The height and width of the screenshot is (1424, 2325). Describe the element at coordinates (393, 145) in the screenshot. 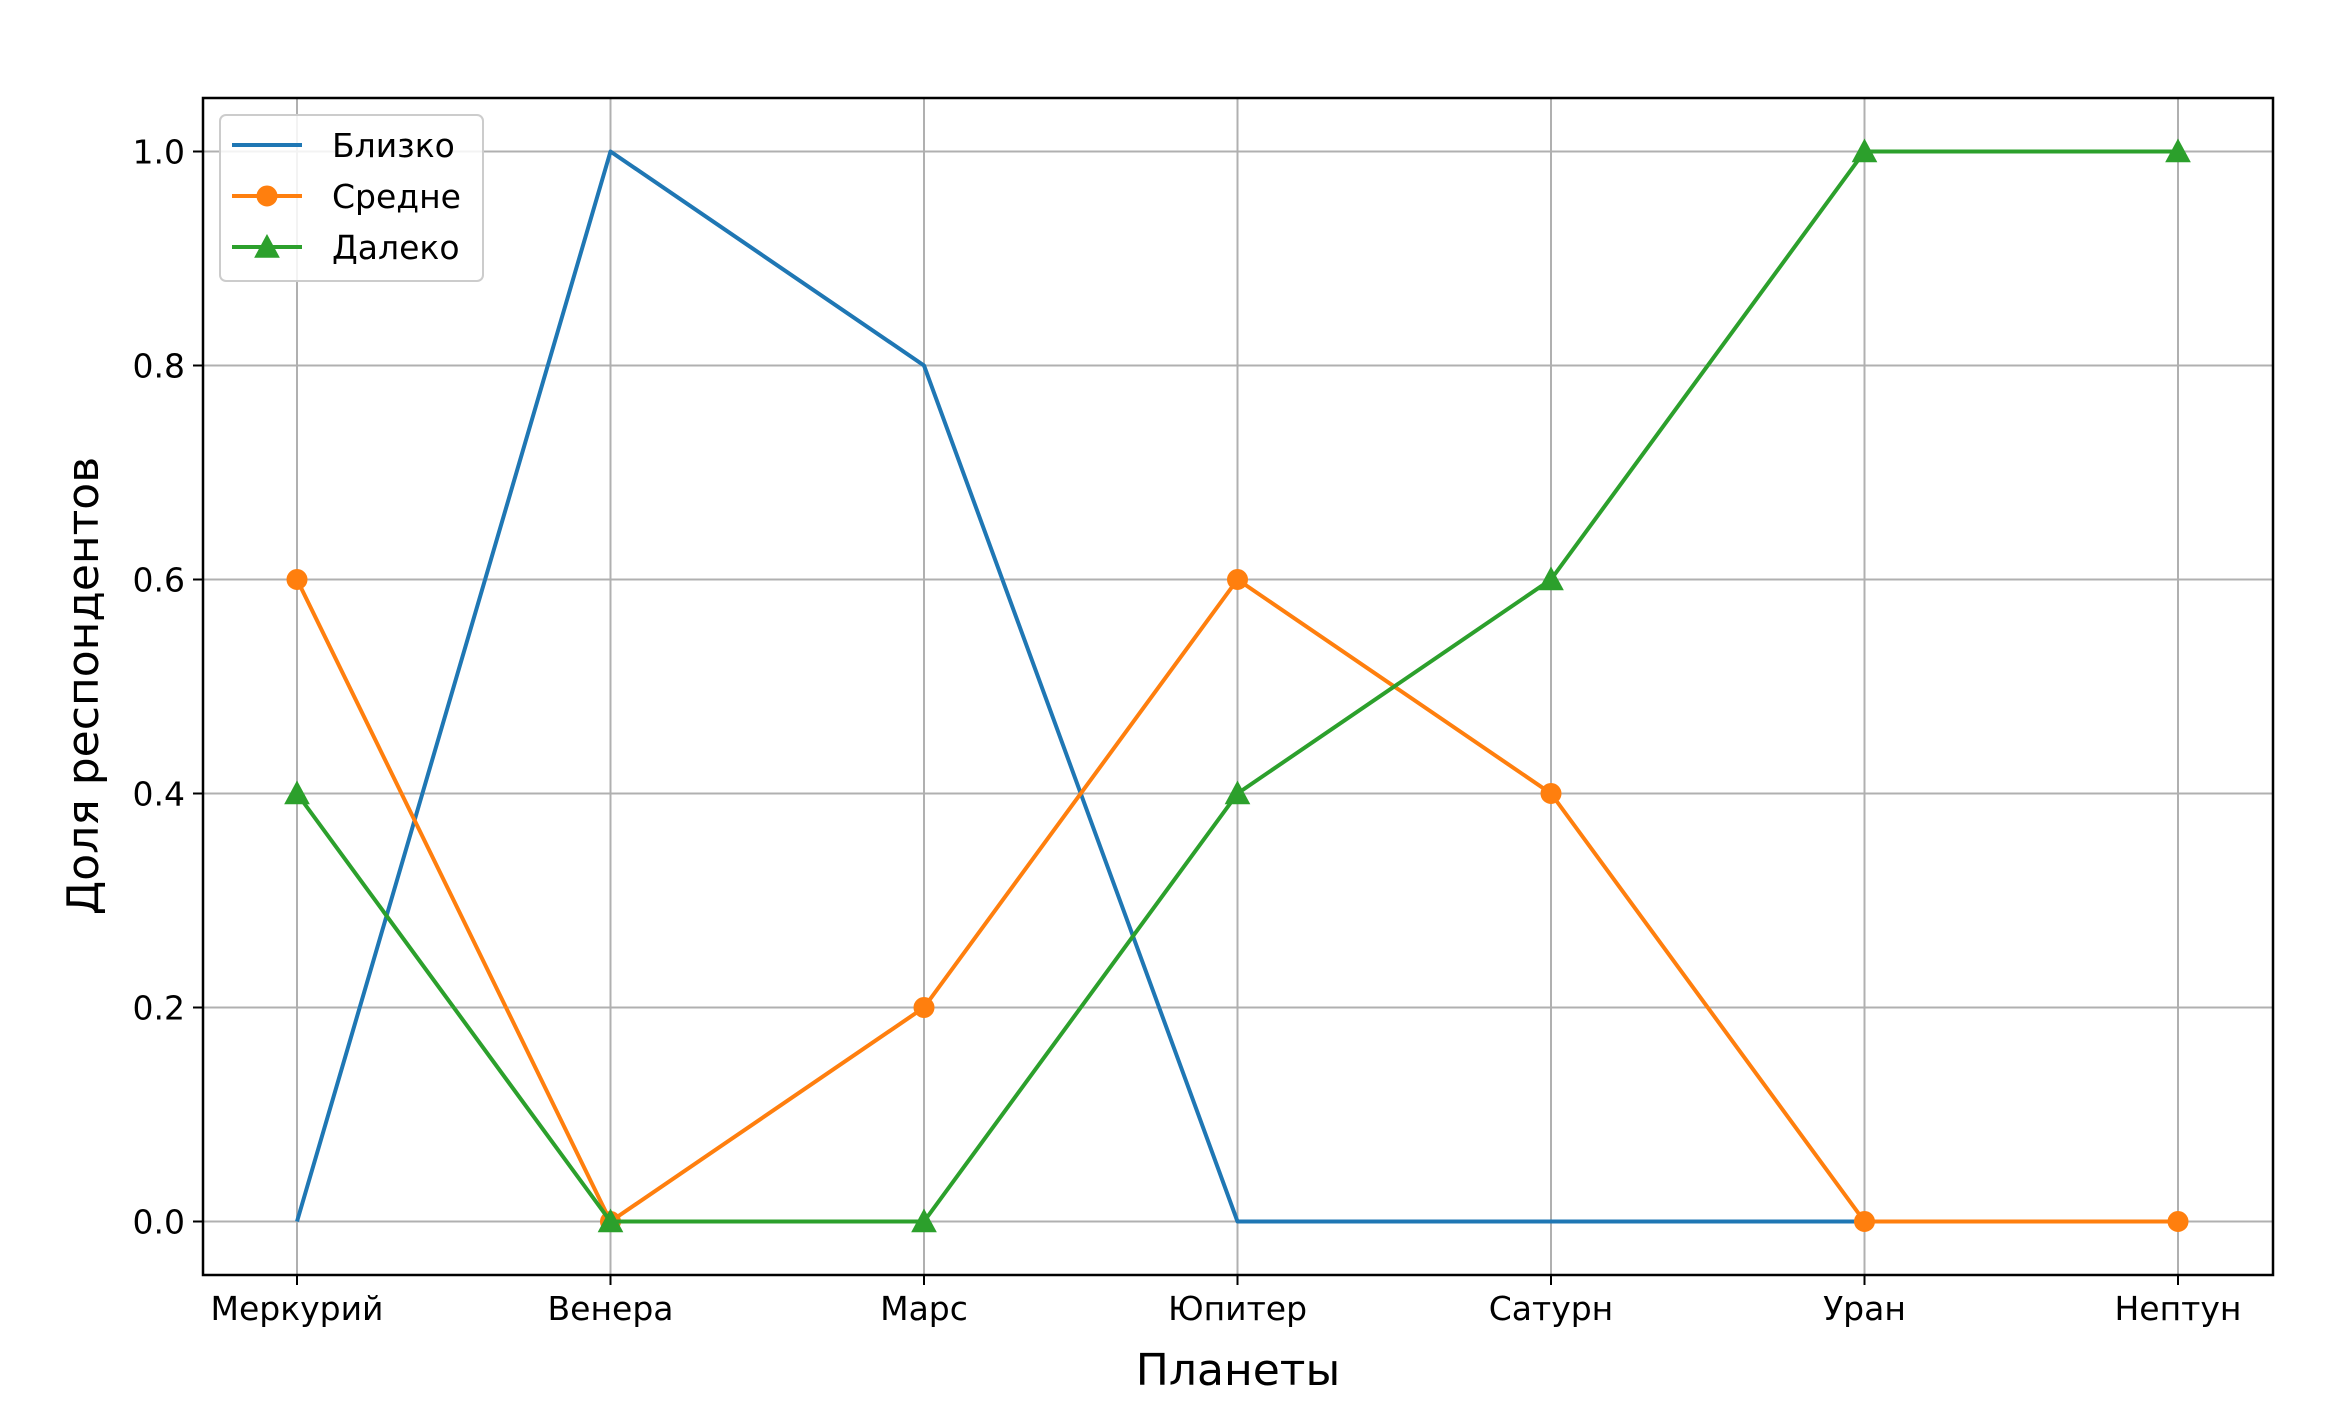

I see `legend-label: Близко` at that location.